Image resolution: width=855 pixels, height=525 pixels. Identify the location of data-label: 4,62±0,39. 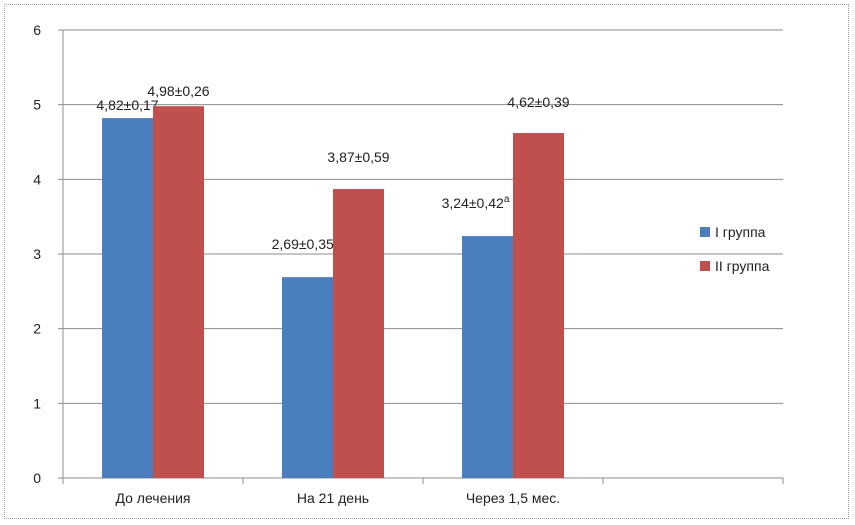
(538, 102).